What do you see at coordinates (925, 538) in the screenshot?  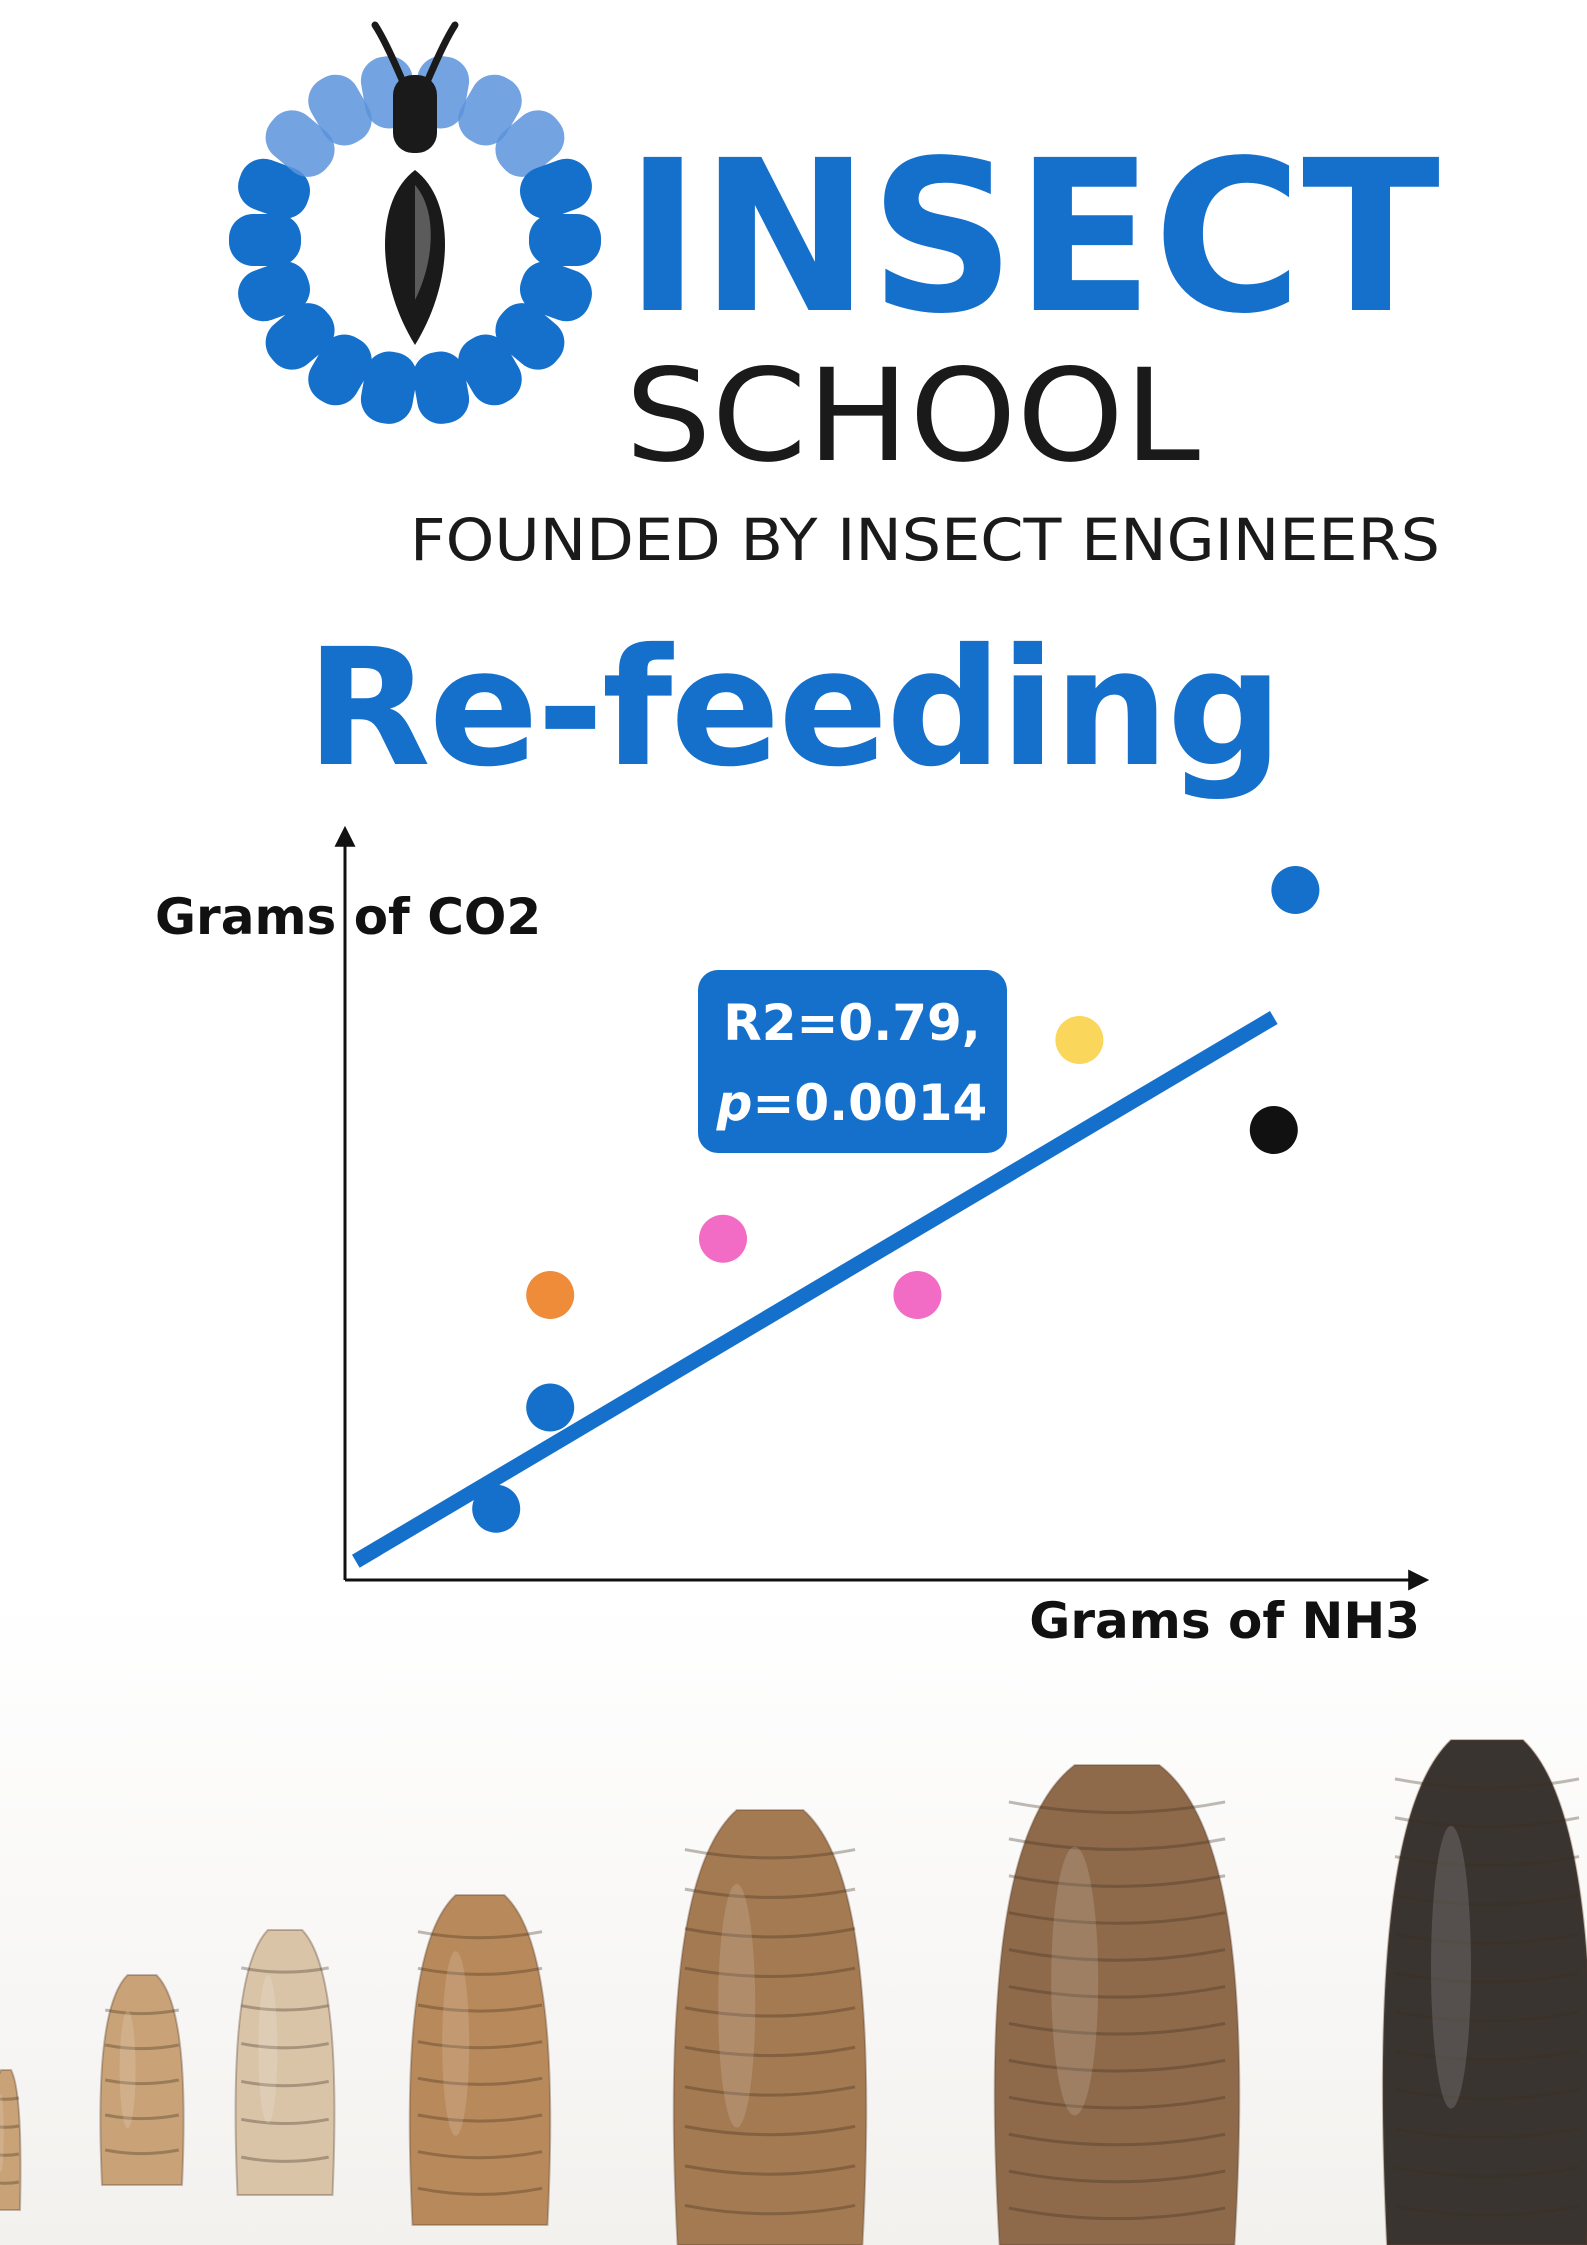 I see `brand-tagline: FOUNDED BY INSECT ENGINEERS` at bounding box center [925, 538].